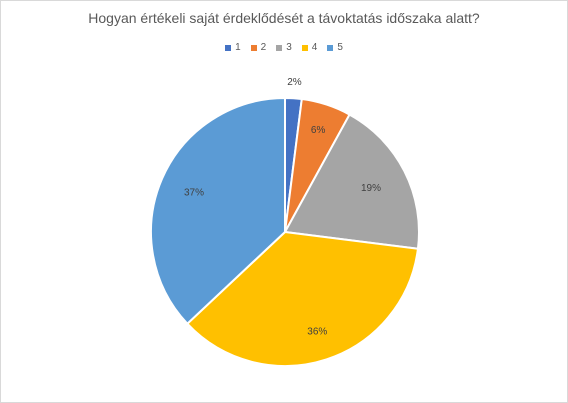  Describe the element at coordinates (318, 130) in the screenshot. I see `slice-label-2: 6%` at that location.